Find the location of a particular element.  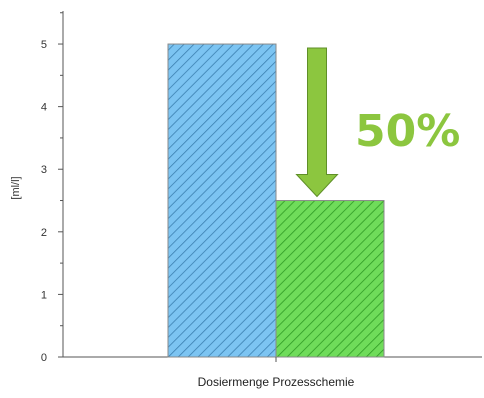

y-tick-label: 3 is located at coordinates (44, 170).